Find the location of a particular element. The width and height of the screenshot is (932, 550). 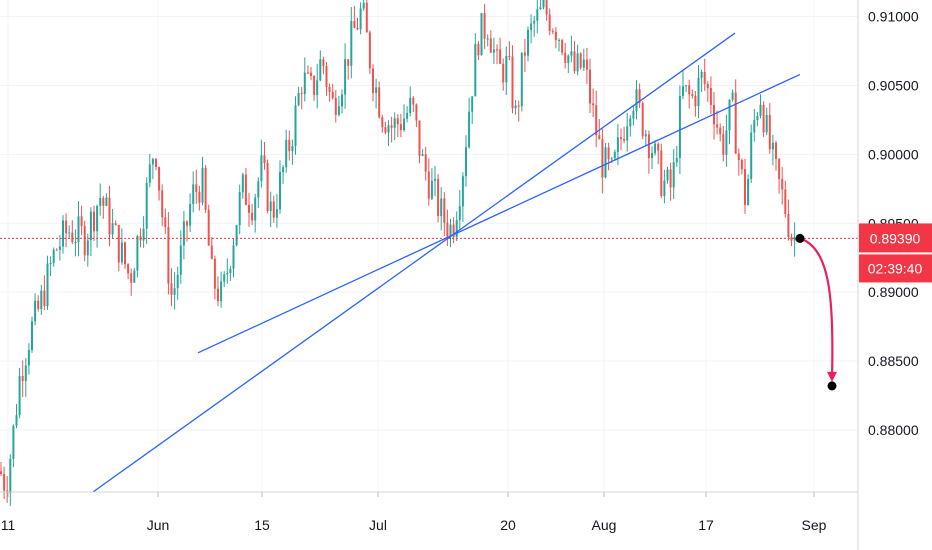

x-tick-label: Jul is located at coordinates (378, 525).